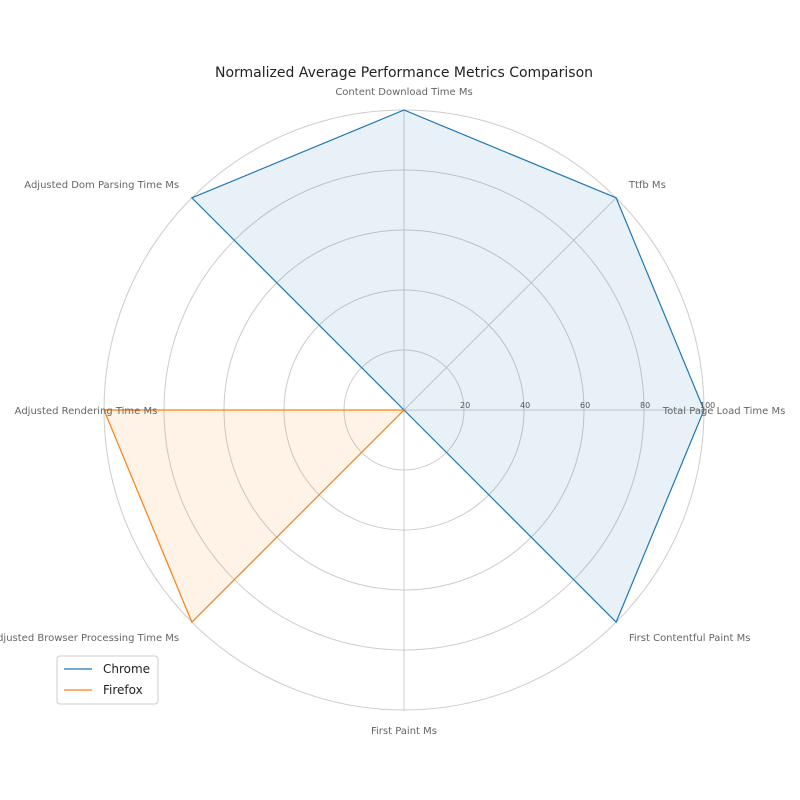  I want to click on legend: Chrome Firefox, so click(107, 680).